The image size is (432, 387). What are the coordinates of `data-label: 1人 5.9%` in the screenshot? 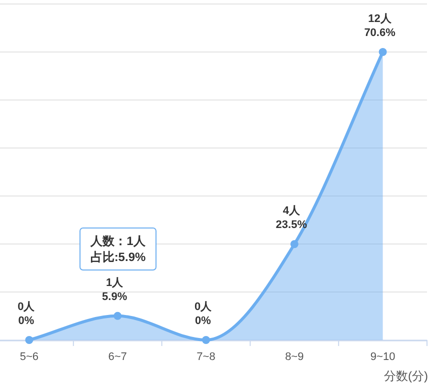 It's located at (115, 289).